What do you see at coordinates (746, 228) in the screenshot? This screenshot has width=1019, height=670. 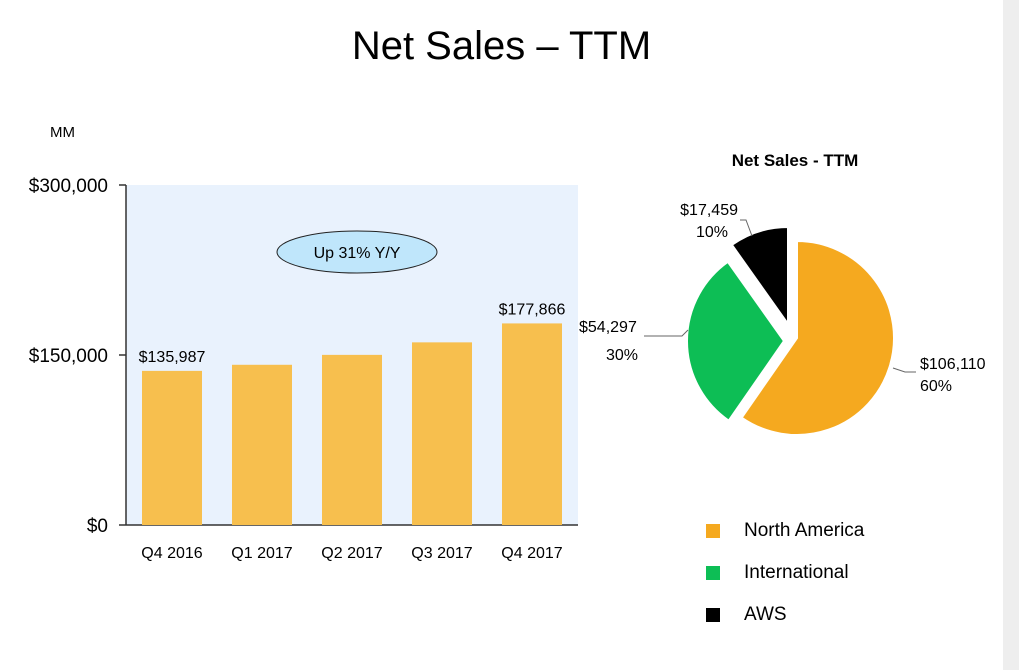 I see `leader-line-aws` at bounding box center [746, 228].